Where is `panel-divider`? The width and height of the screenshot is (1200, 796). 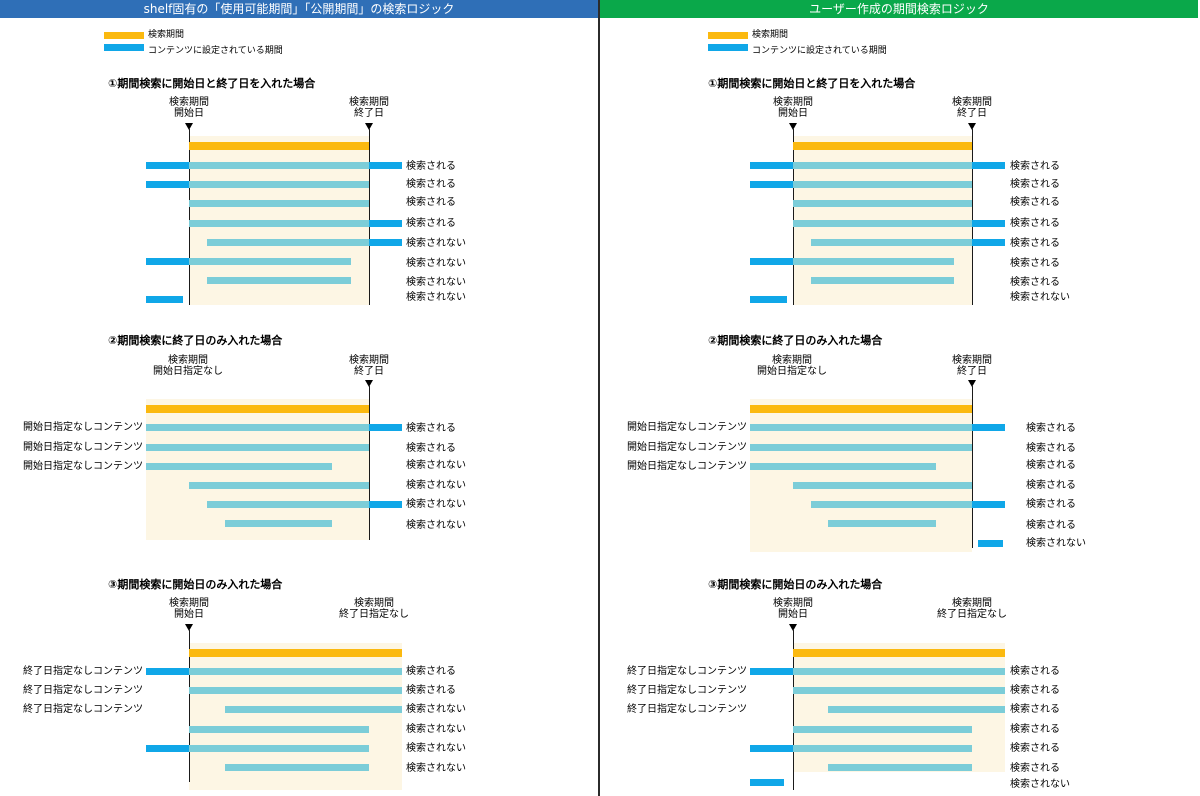 panel-divider is located at coordinates (599, 398).